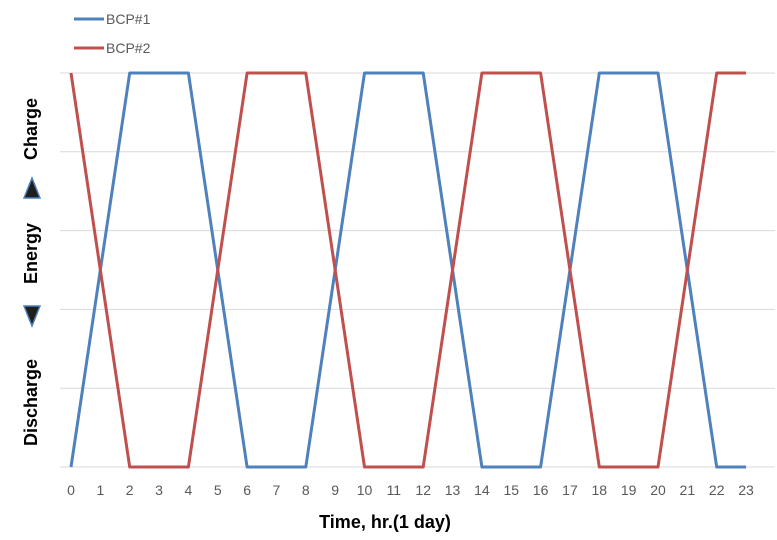  What do you see at coordinates (159, 490) in the screenshot?
I see `x-tick-label: 3` at bounding box center [159, 490].